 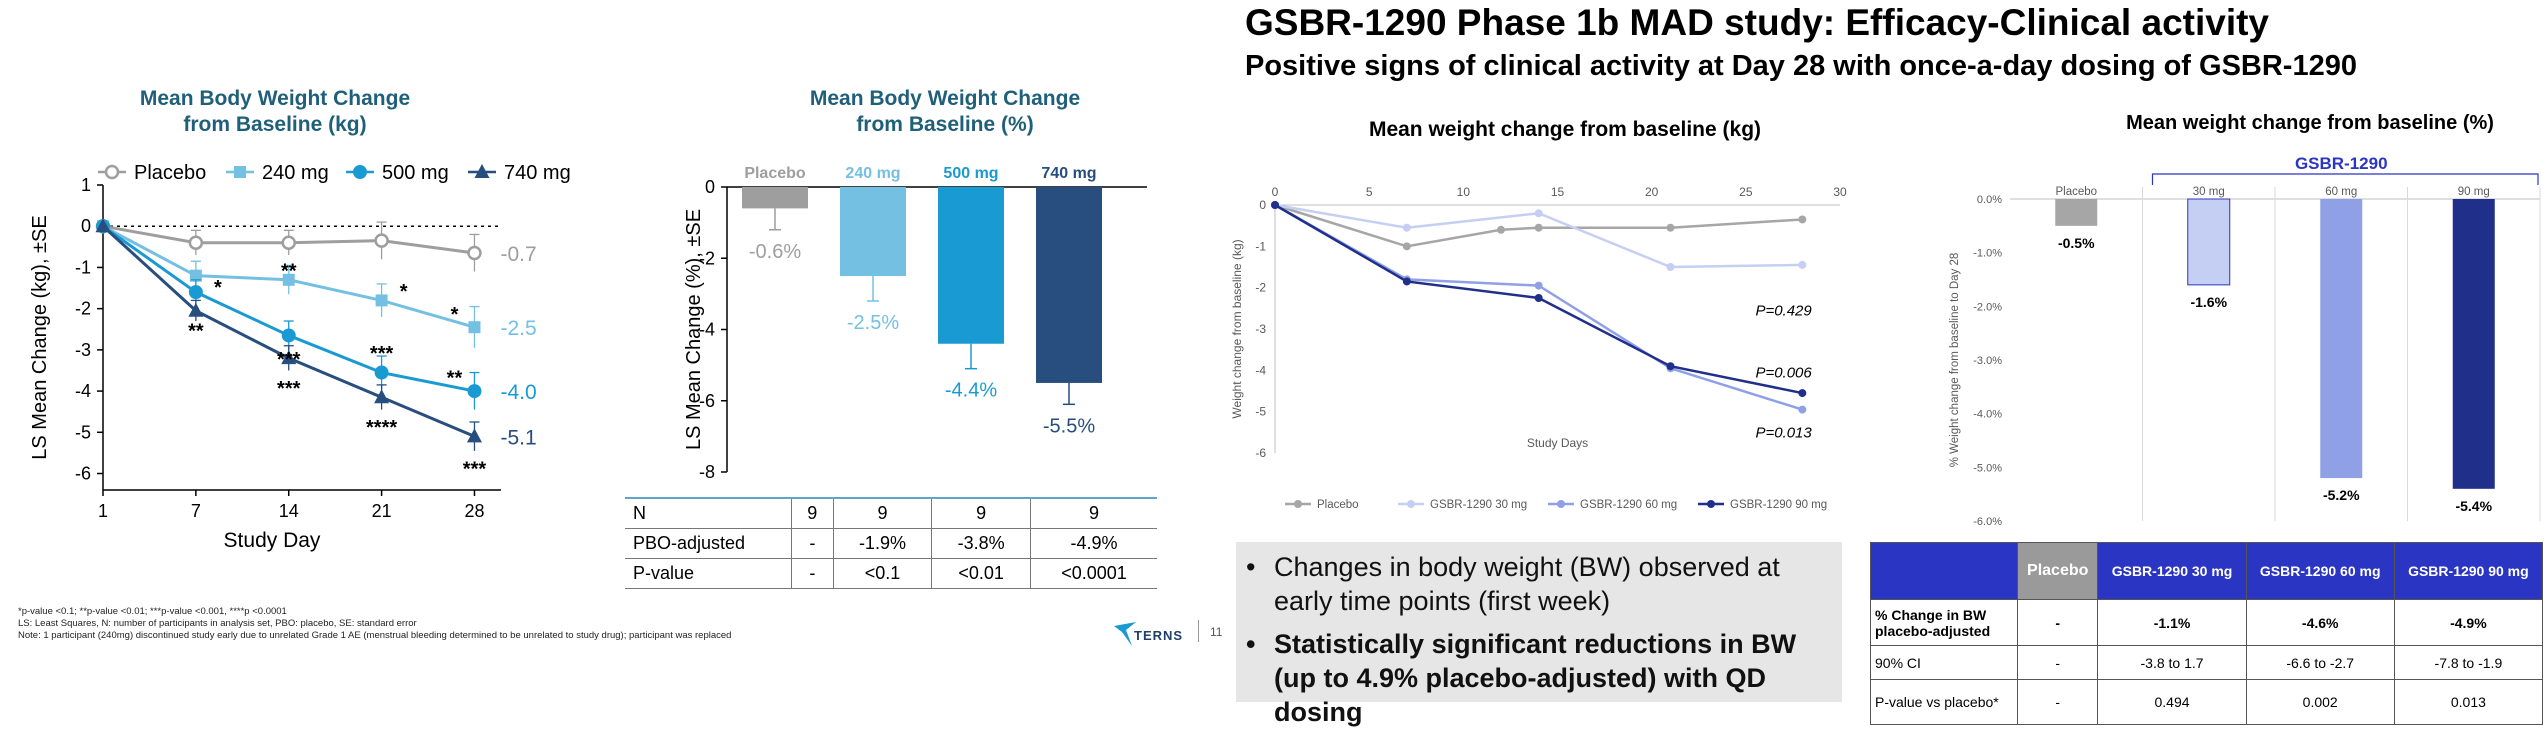 What do you see at coordinates (873, 323) in the screenshot?
I see `value-label: -2.5%` at bounding box center [873, 323].